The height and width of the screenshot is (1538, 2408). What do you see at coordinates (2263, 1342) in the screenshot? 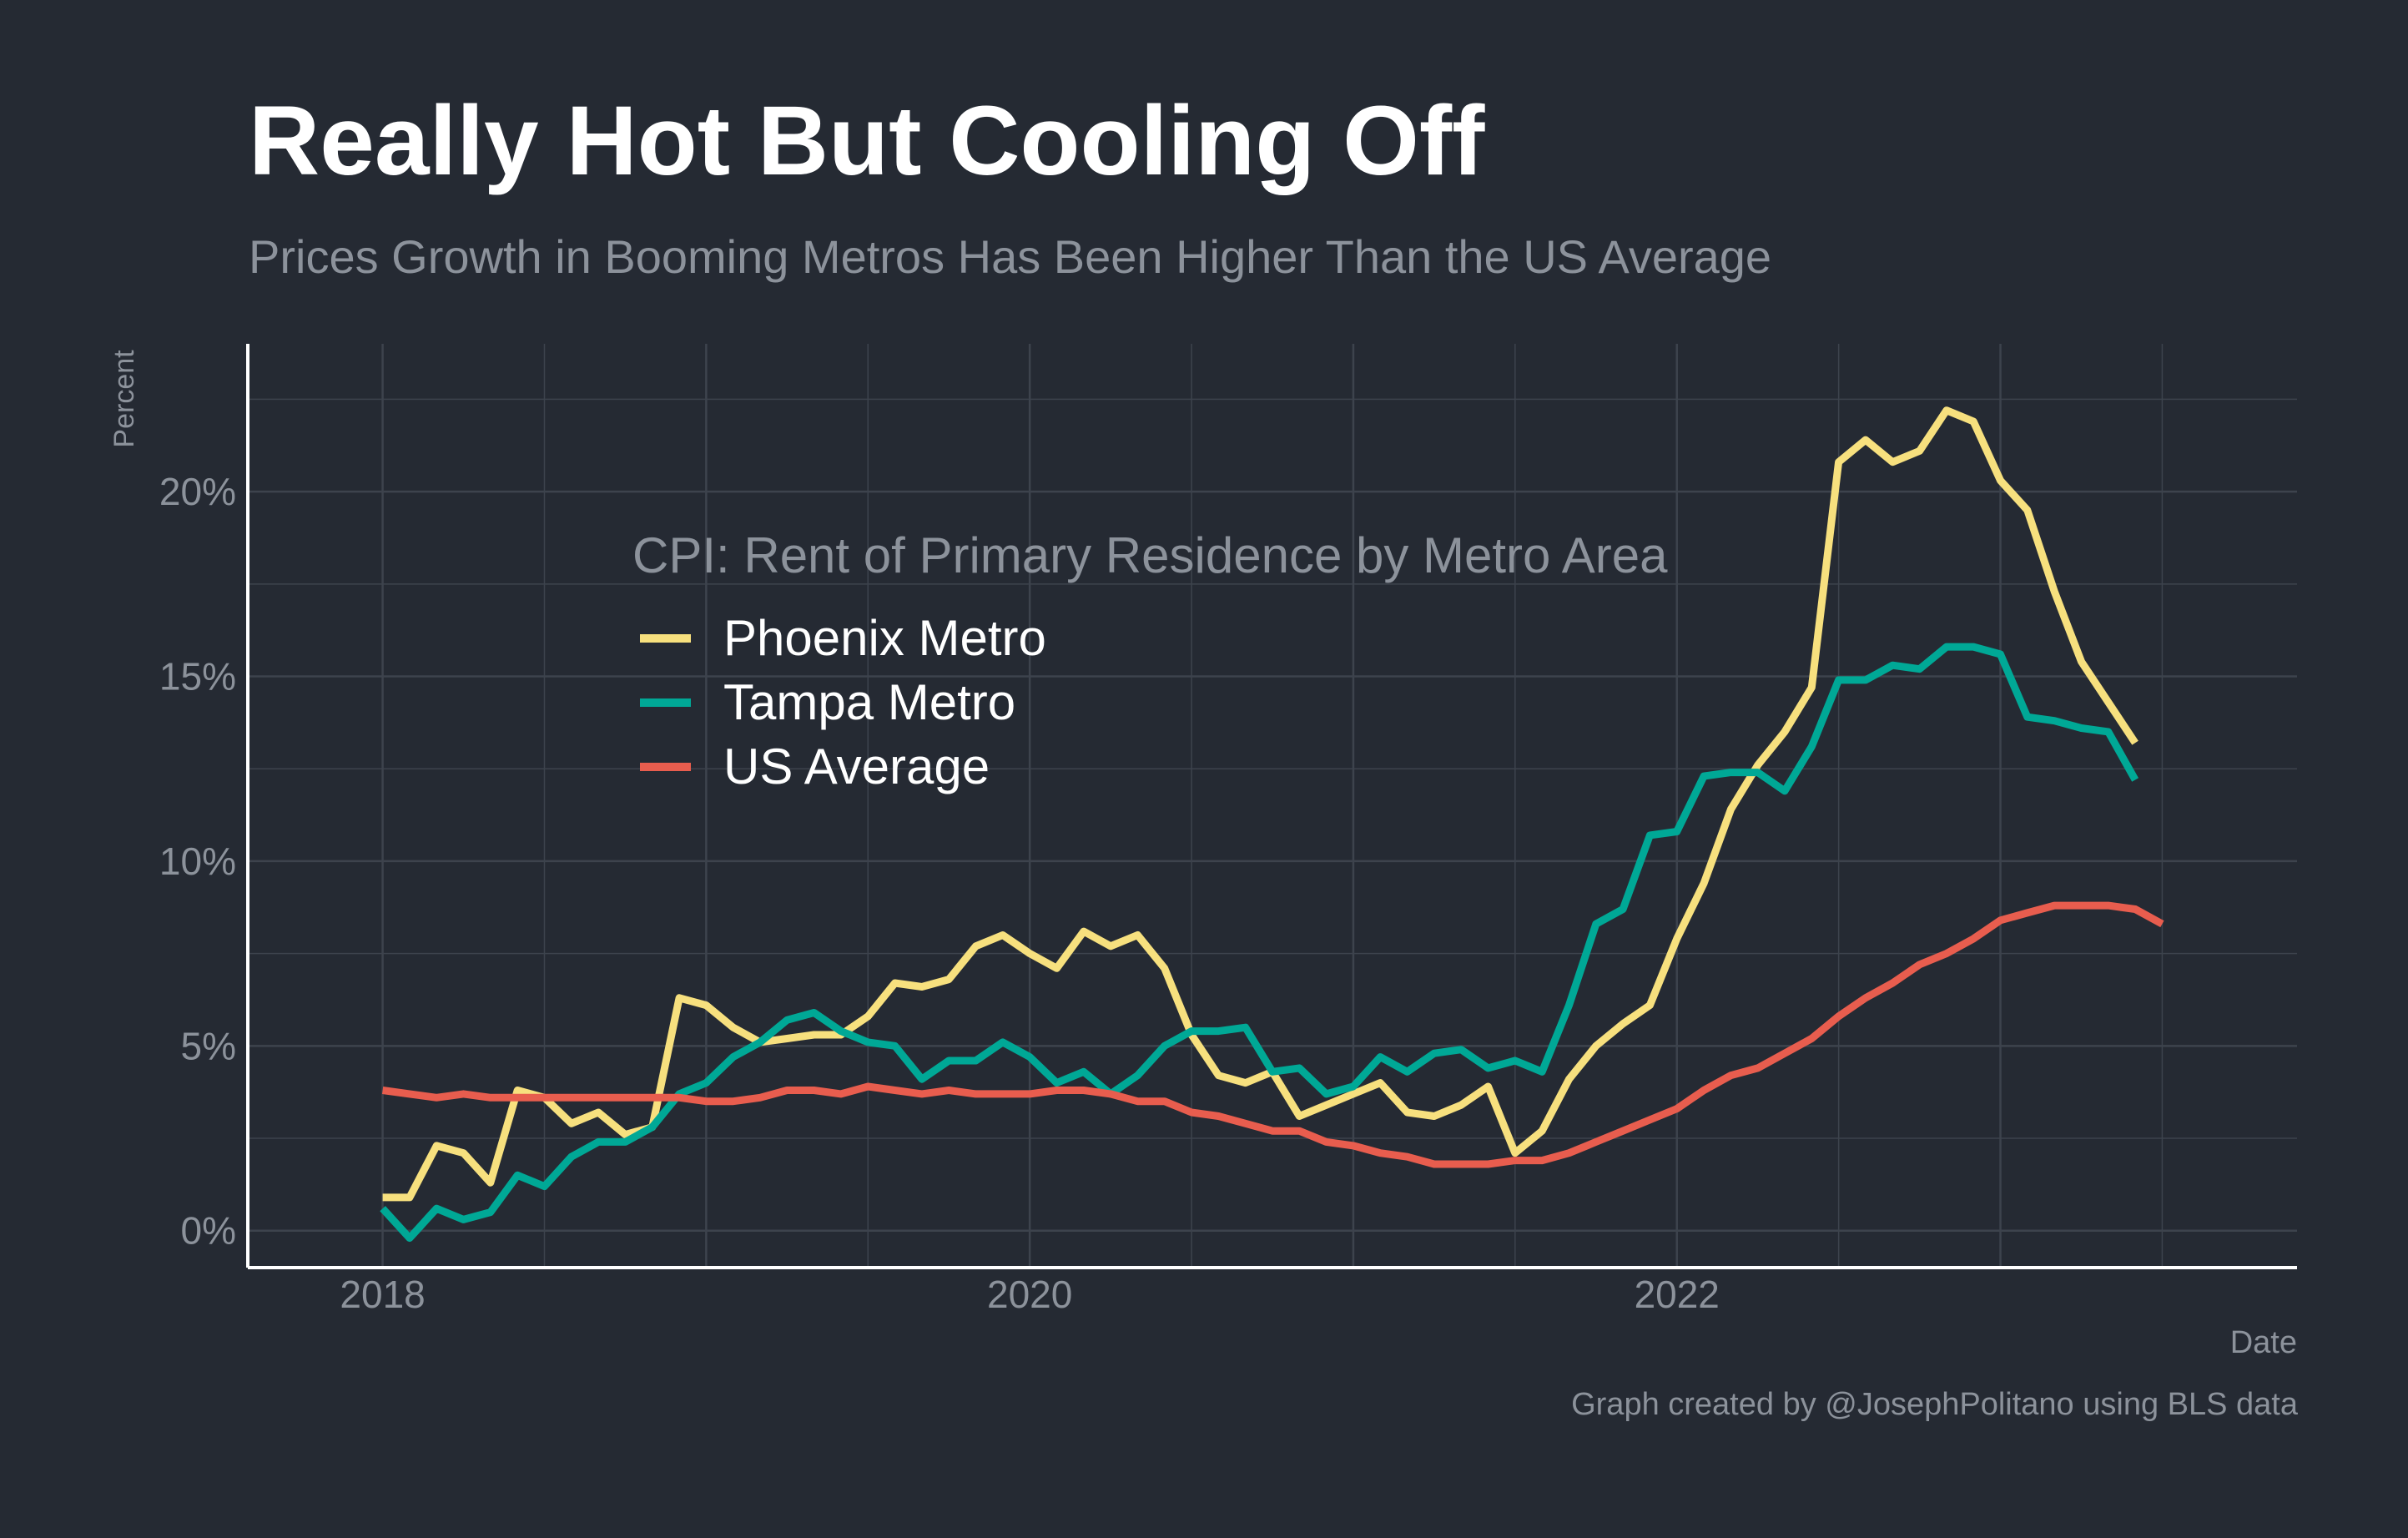
I see `x-axis-label: Date` at bounding box center [2263, 1342].